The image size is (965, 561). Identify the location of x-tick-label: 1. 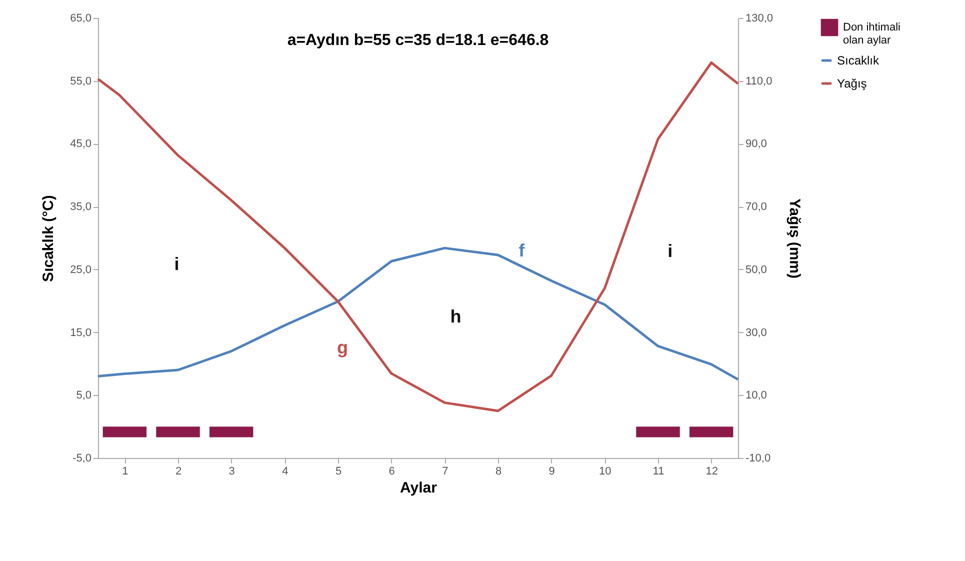
(125, 472).